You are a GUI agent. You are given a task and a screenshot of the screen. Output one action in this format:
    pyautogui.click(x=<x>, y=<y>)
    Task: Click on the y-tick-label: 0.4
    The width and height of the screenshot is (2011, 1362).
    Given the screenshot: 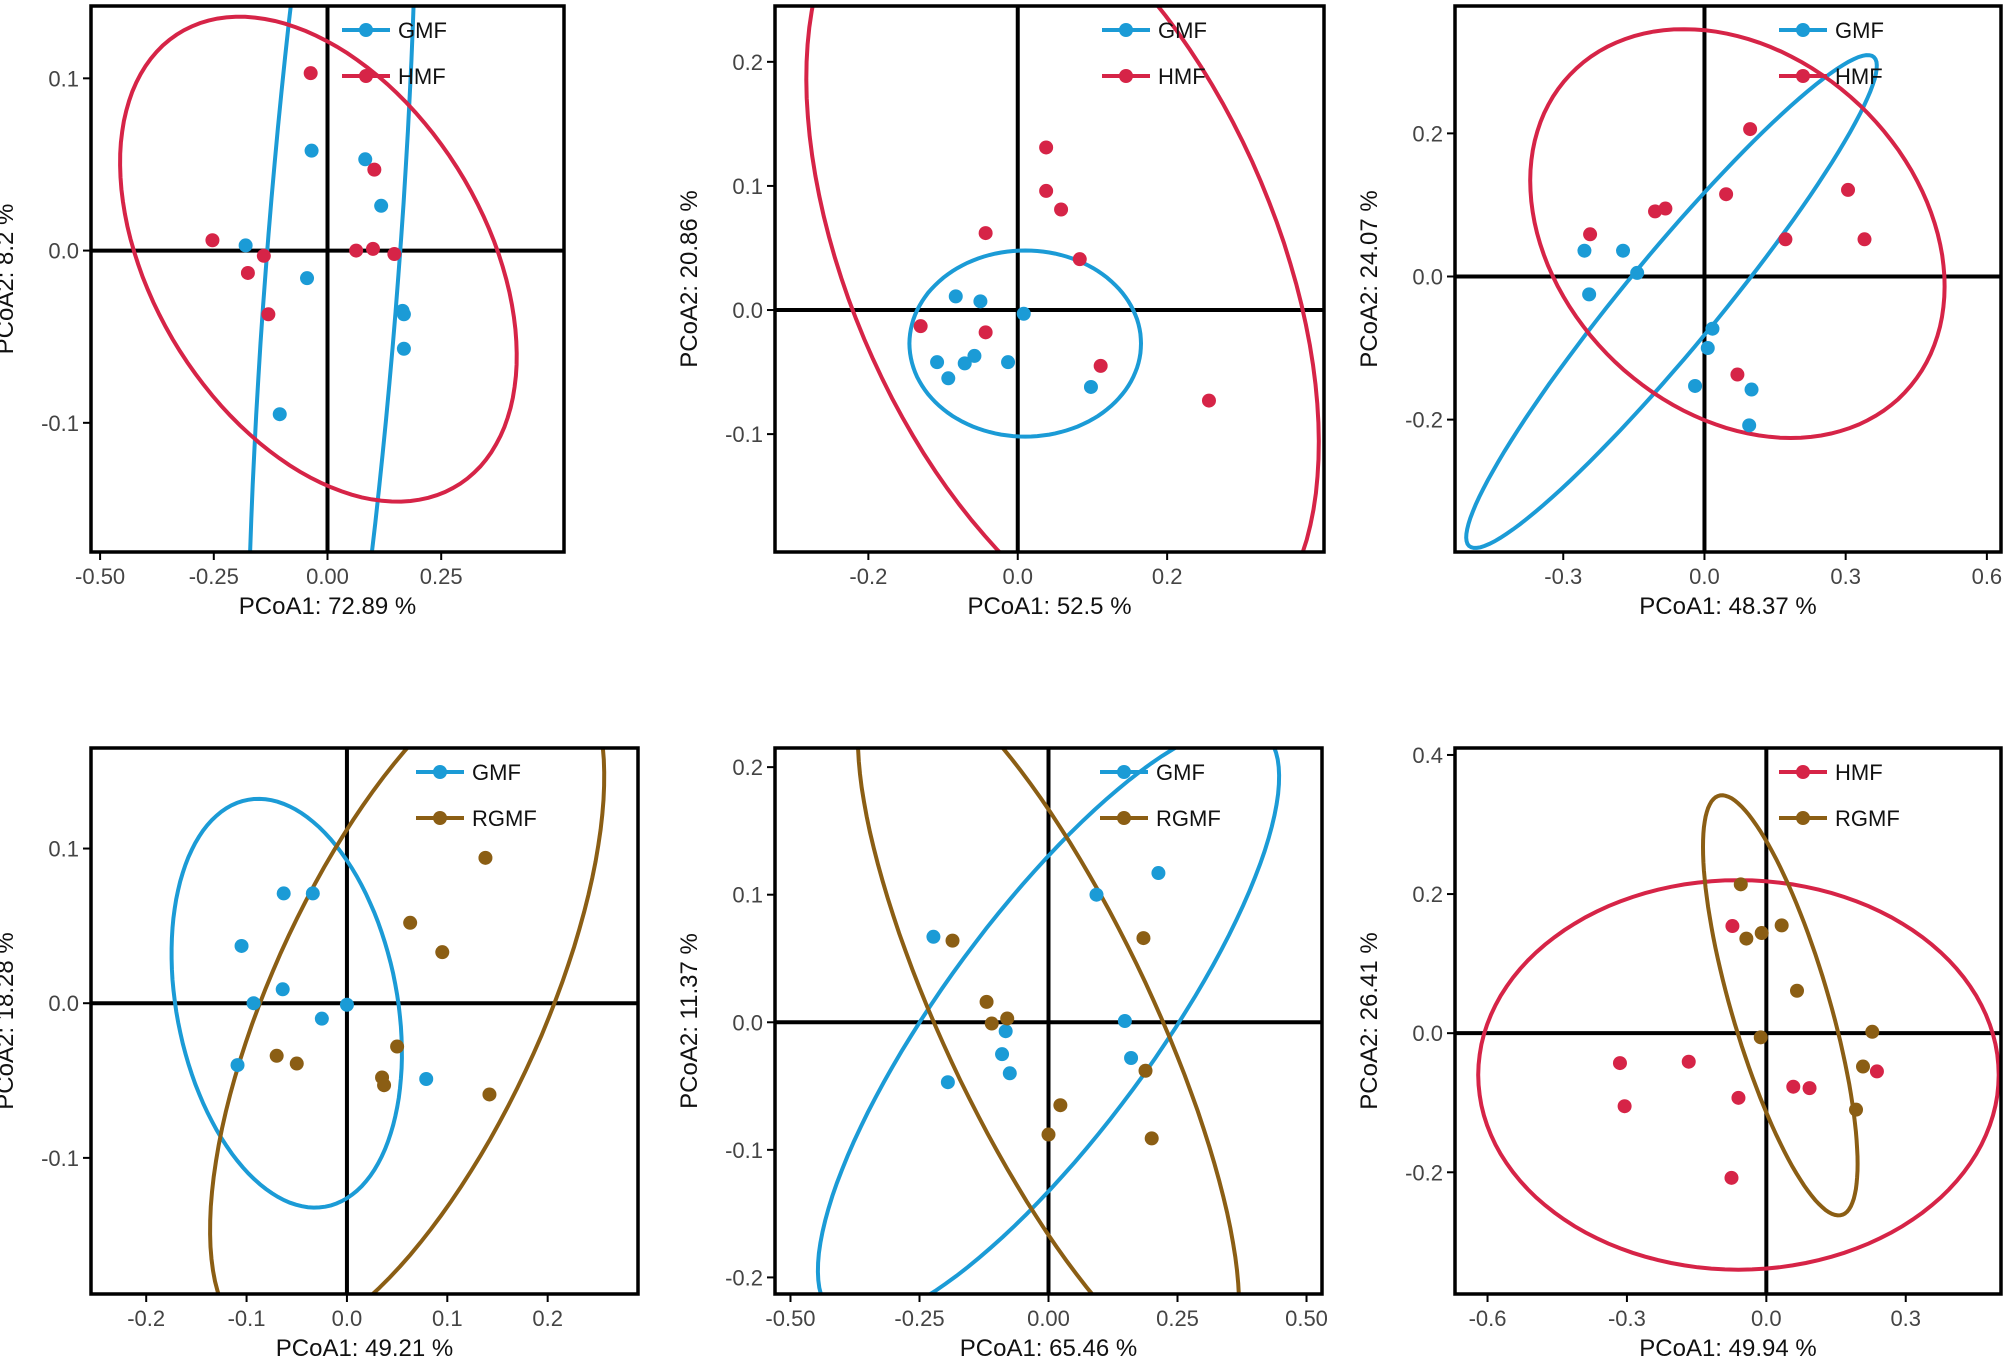 What is the action you would take?
    pyautogui.click(x=1427, y=755)
    